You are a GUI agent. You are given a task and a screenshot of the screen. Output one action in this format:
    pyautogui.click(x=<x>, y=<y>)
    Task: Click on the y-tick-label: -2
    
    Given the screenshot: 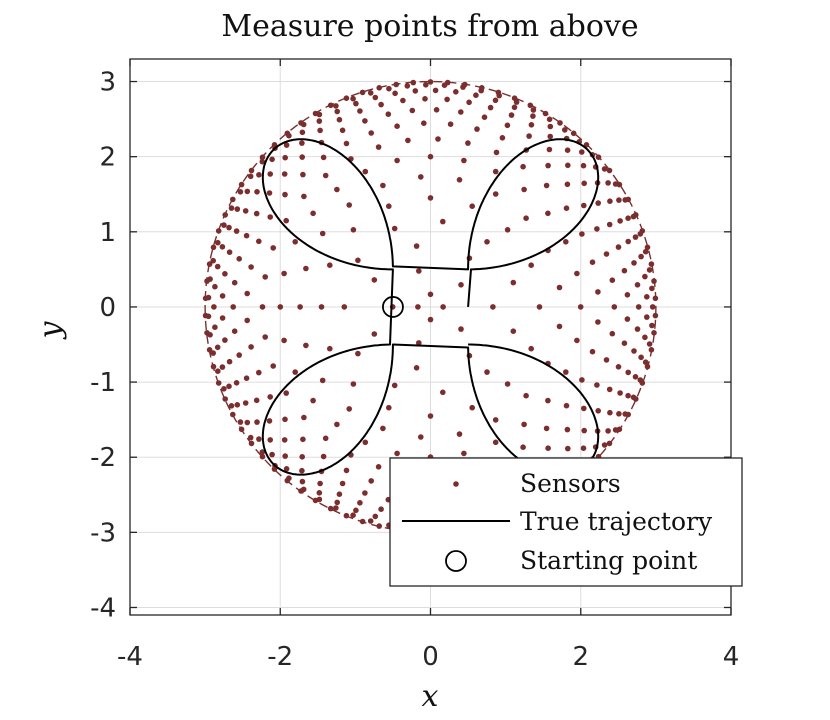 What is the action you would take?
    pyautogui.click(x=103, y=458)
    